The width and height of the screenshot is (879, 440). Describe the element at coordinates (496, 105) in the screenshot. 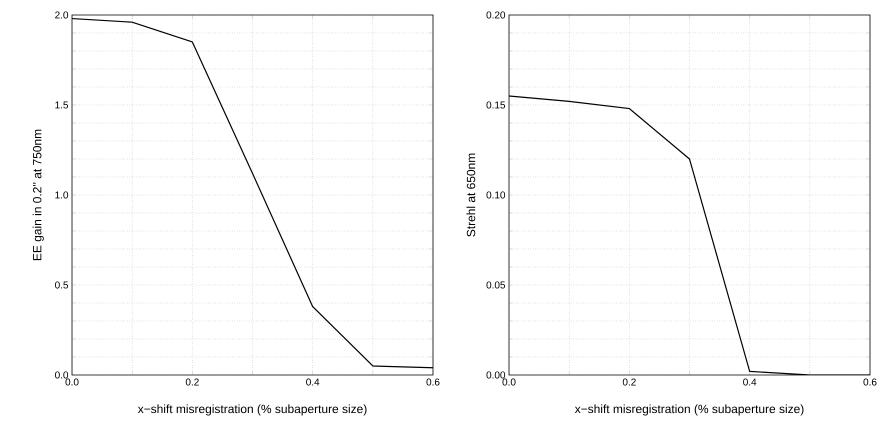

I see `y-tick-label: 0.15` at that location.